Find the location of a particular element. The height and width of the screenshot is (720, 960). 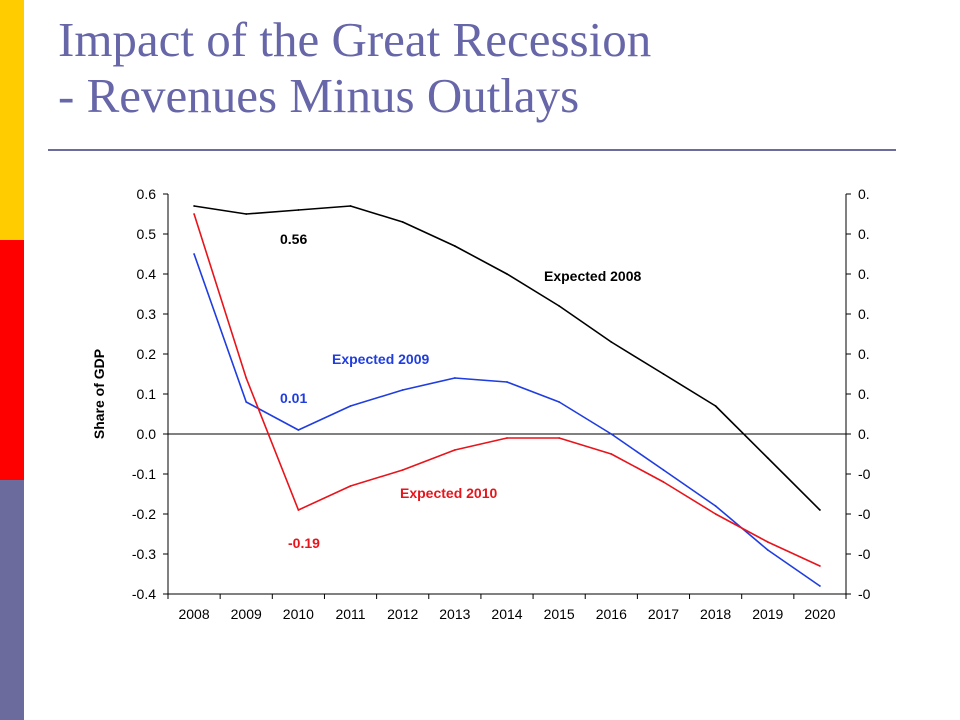

slide-title-line-2: - Revenues Minus Outlays is located at coordinates (319, 95).